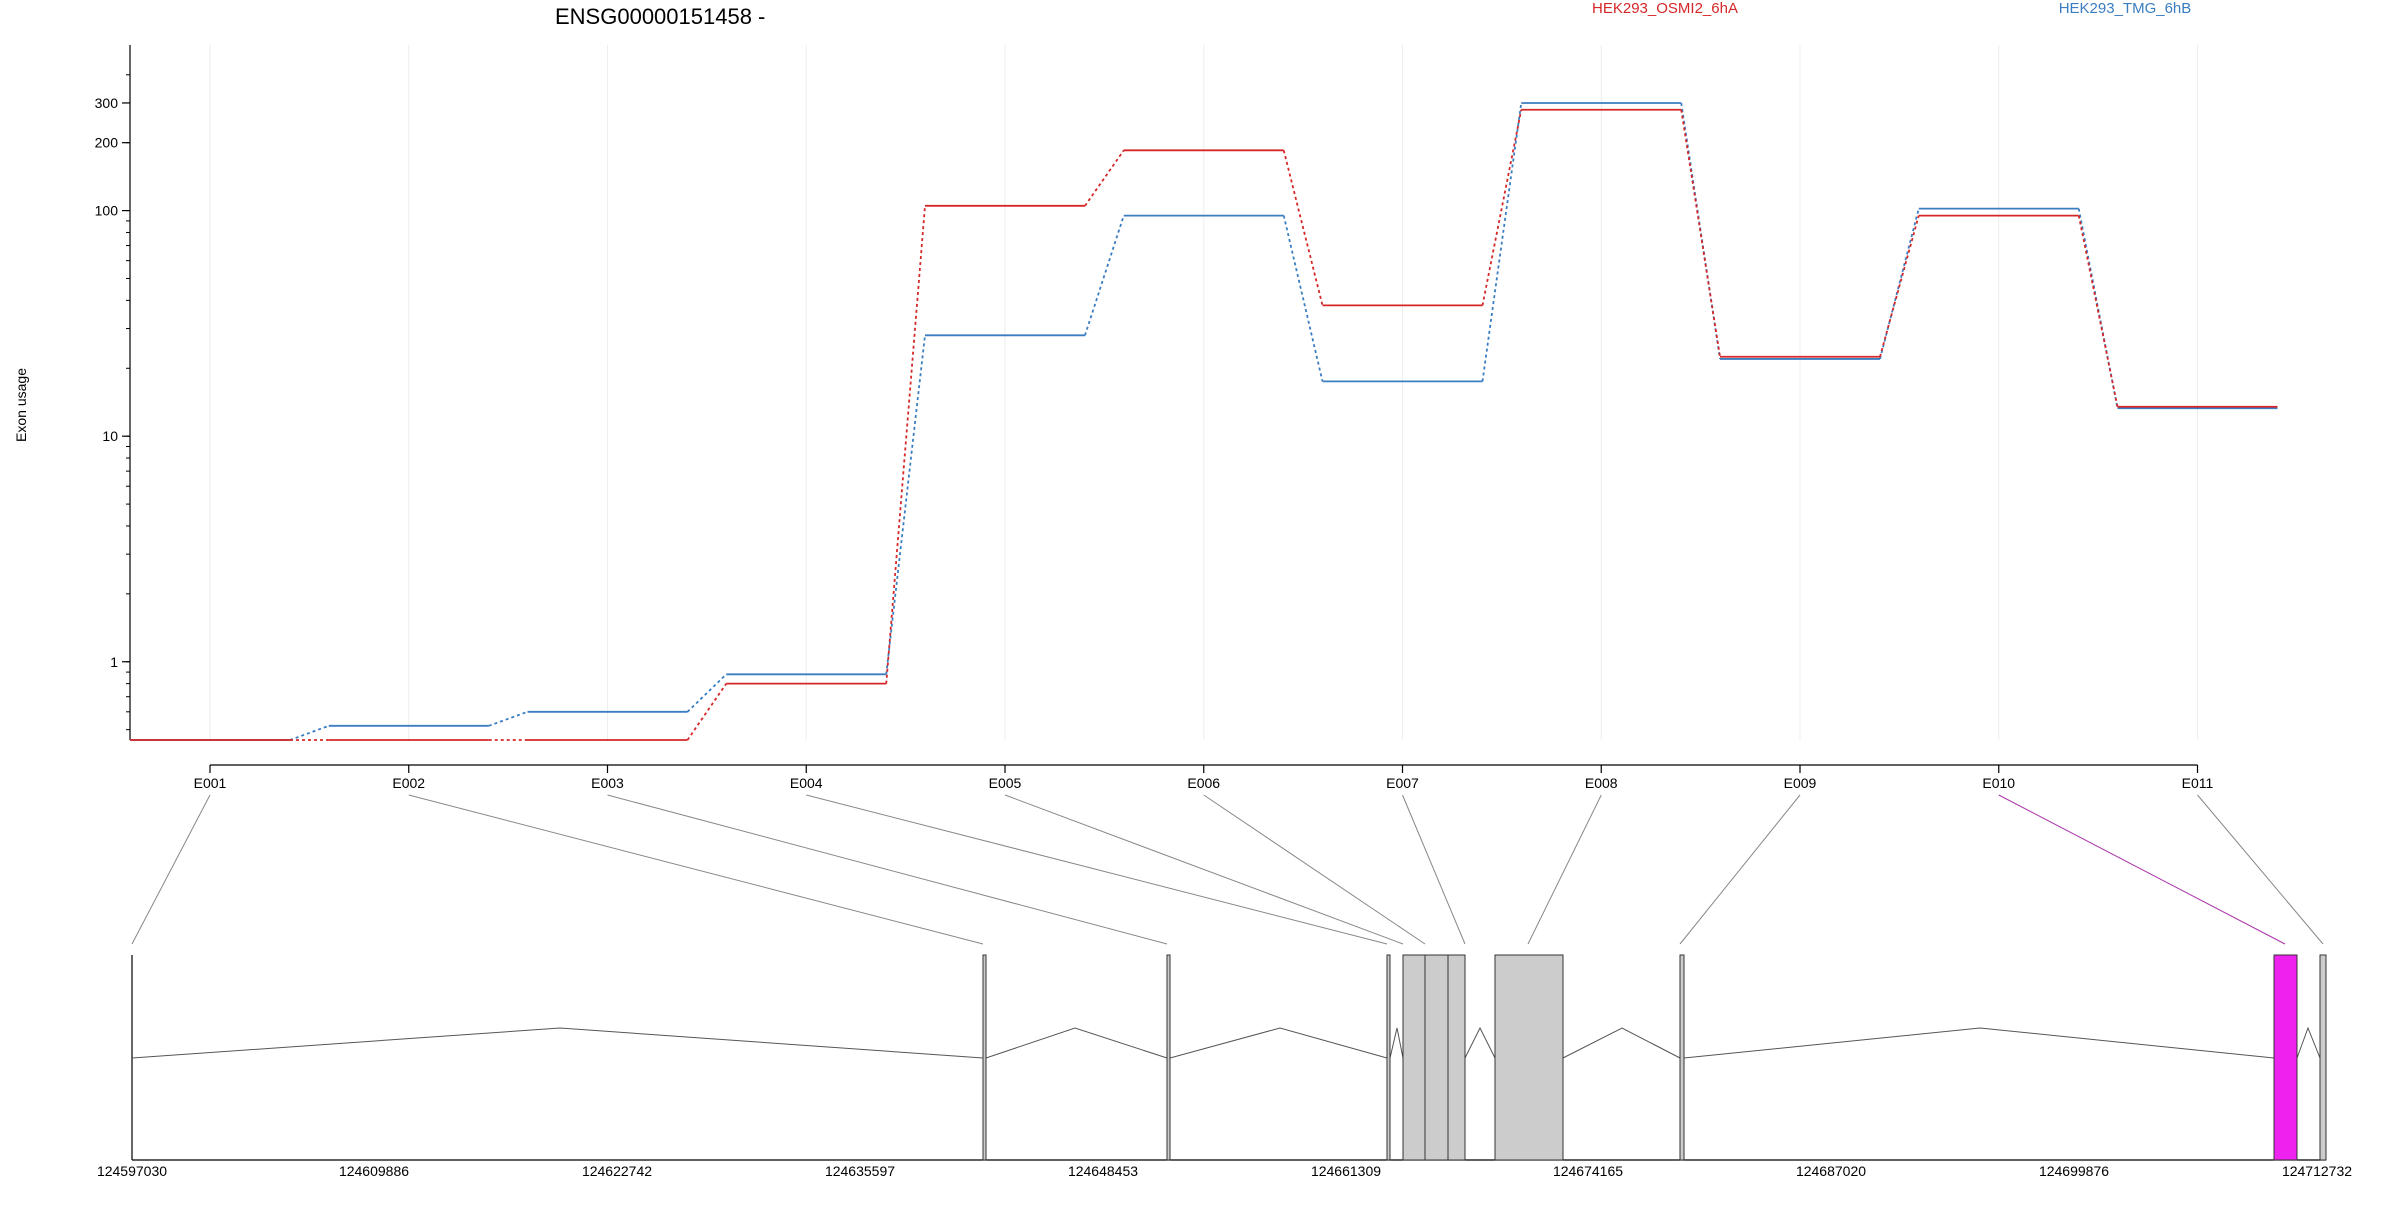 The width and height of the screenshot is (2400, 1205). Describe the element at coordinates (374, 1171) in the screenshot. I see `coordinate-label: 124609886` at that location.